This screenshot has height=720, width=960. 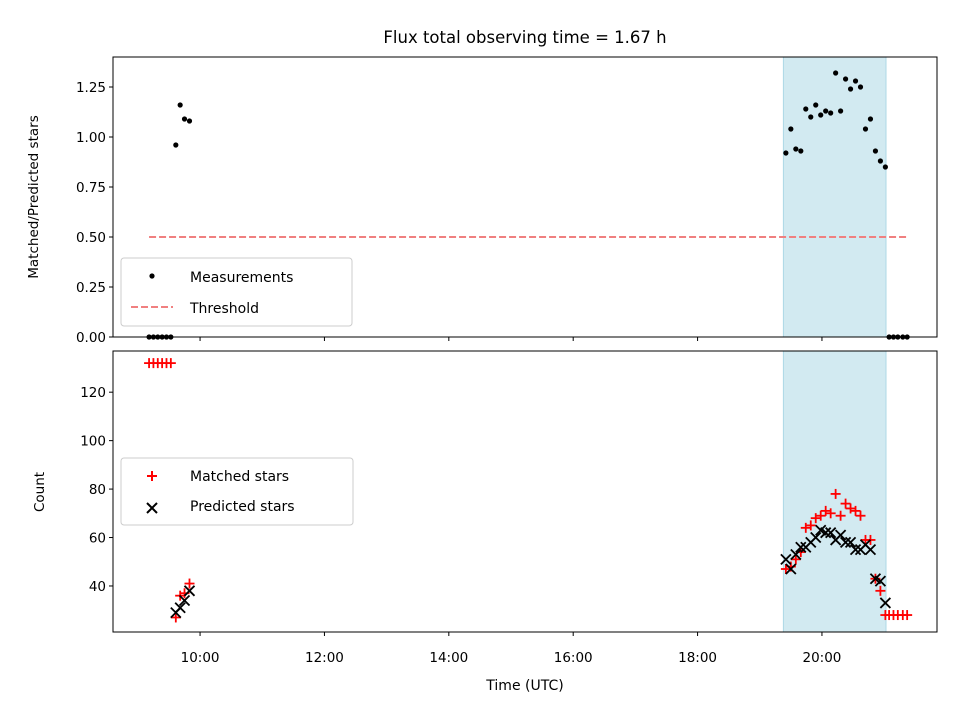 I want to click on top-x-axis, so click(x=511, y=339).